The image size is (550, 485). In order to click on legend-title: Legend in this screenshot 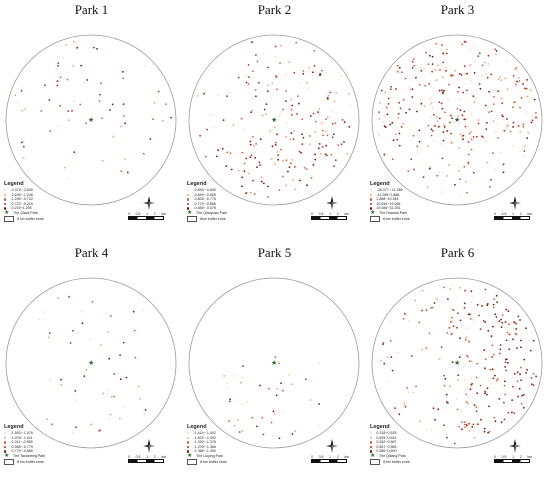, I will do `click(197, 427)`.